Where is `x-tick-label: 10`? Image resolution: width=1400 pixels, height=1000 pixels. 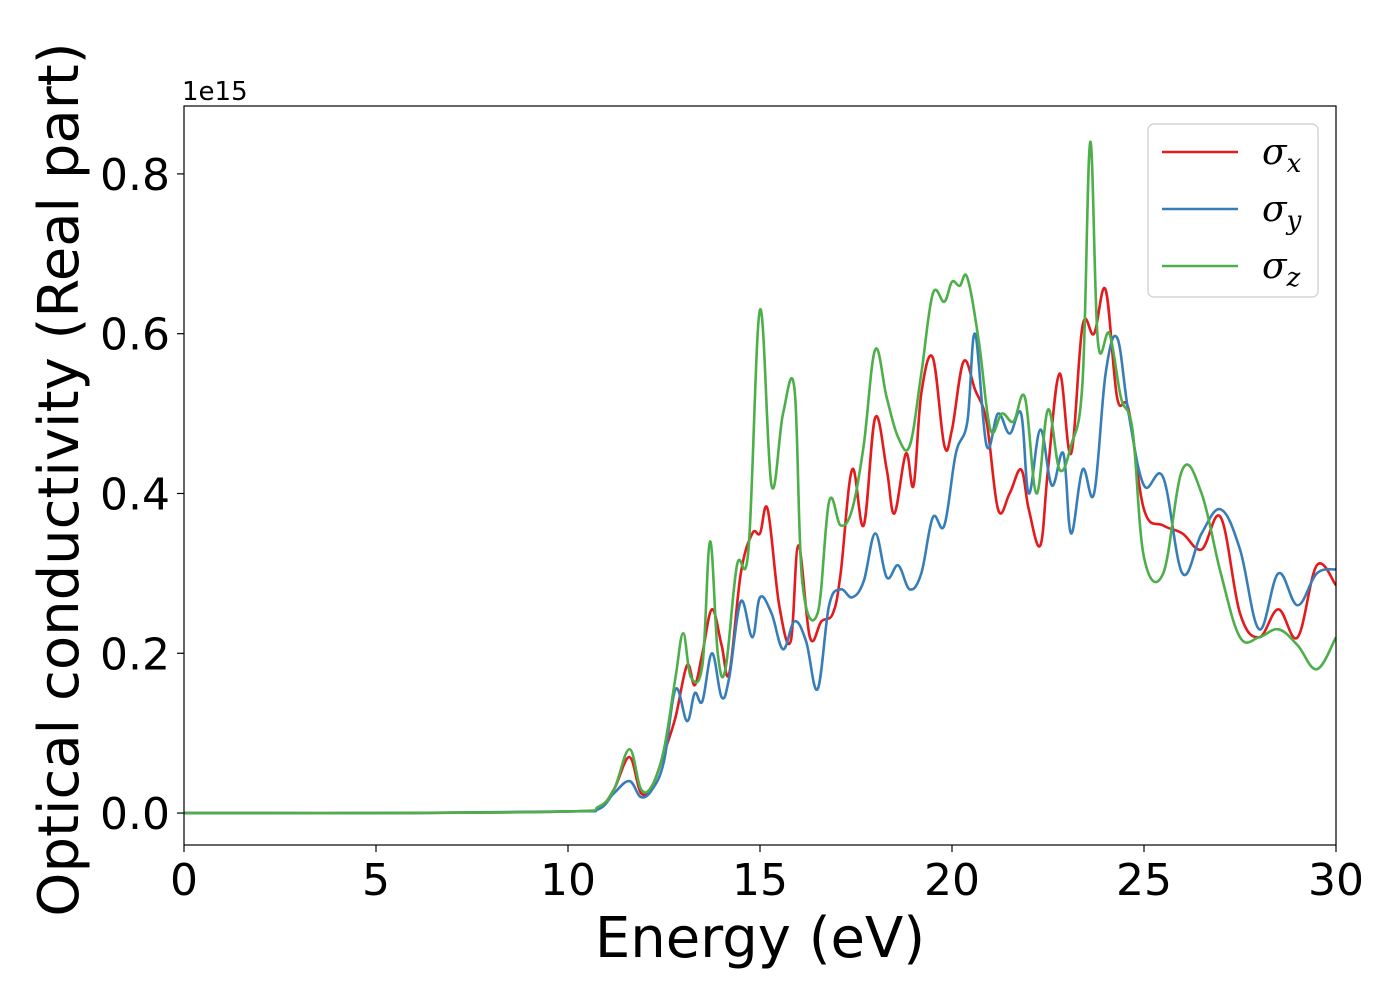
x-tick-label: 10 is located at coordinates (568, 880).